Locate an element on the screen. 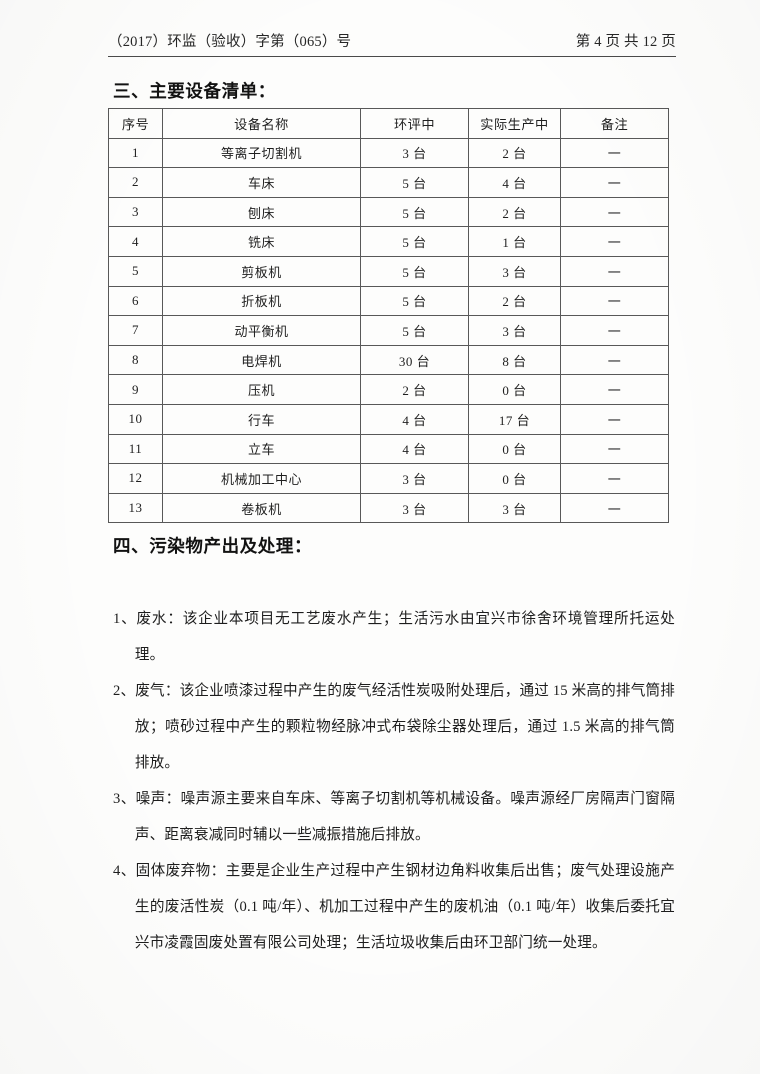 The width and height of the screenshot is (760, 1074). column-header-eia: 环评中 is located at coordinates (414, 123).